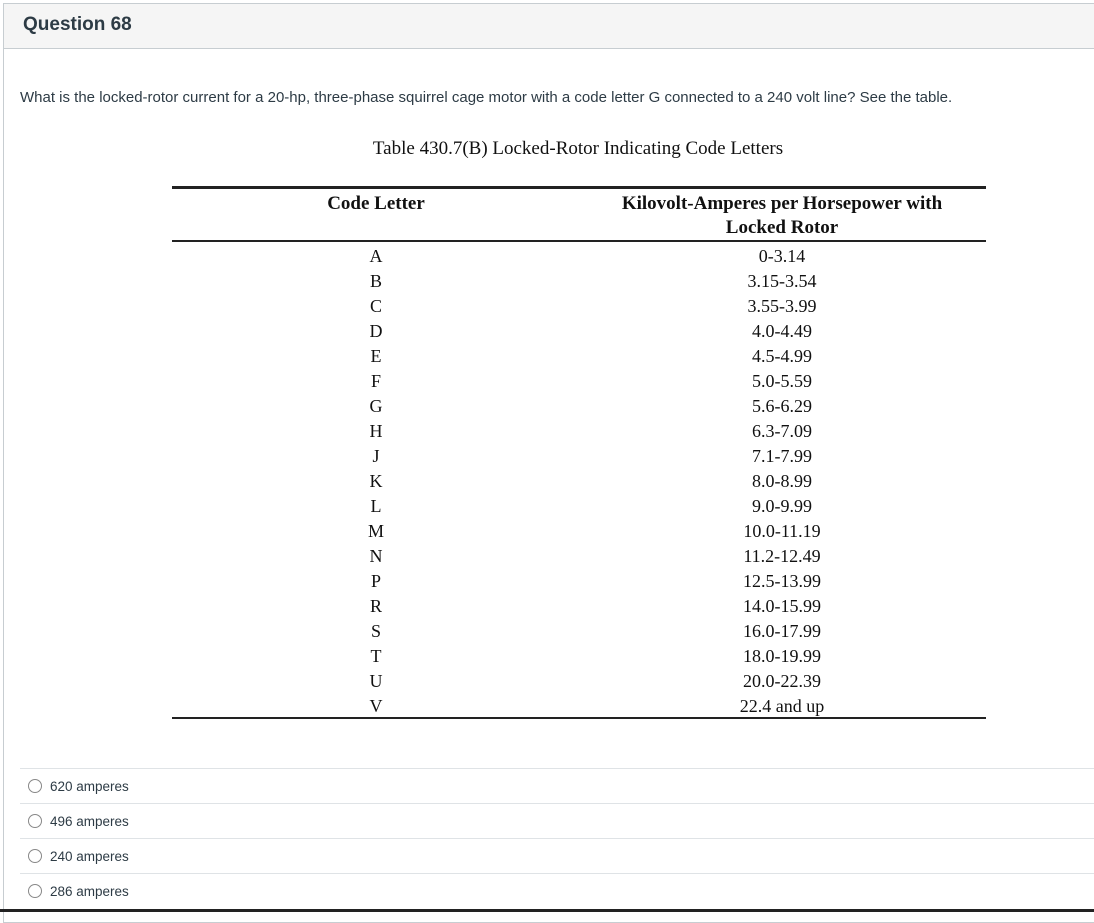 This screenshot has width=1094, height=923. What do you see at coordinates (557, 820) in the screenshot?
I see `answer-option: 496 amperes` at bounding box center [557, 820].